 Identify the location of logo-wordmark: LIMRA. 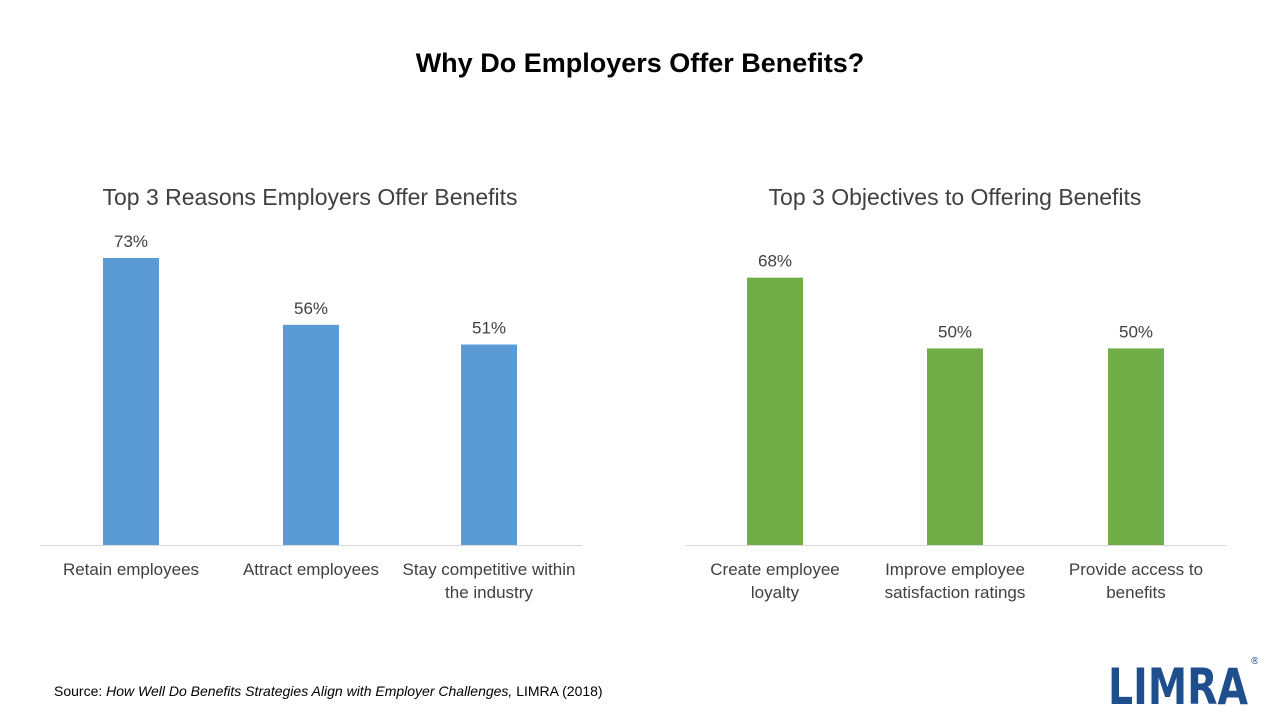
(1178, 684).